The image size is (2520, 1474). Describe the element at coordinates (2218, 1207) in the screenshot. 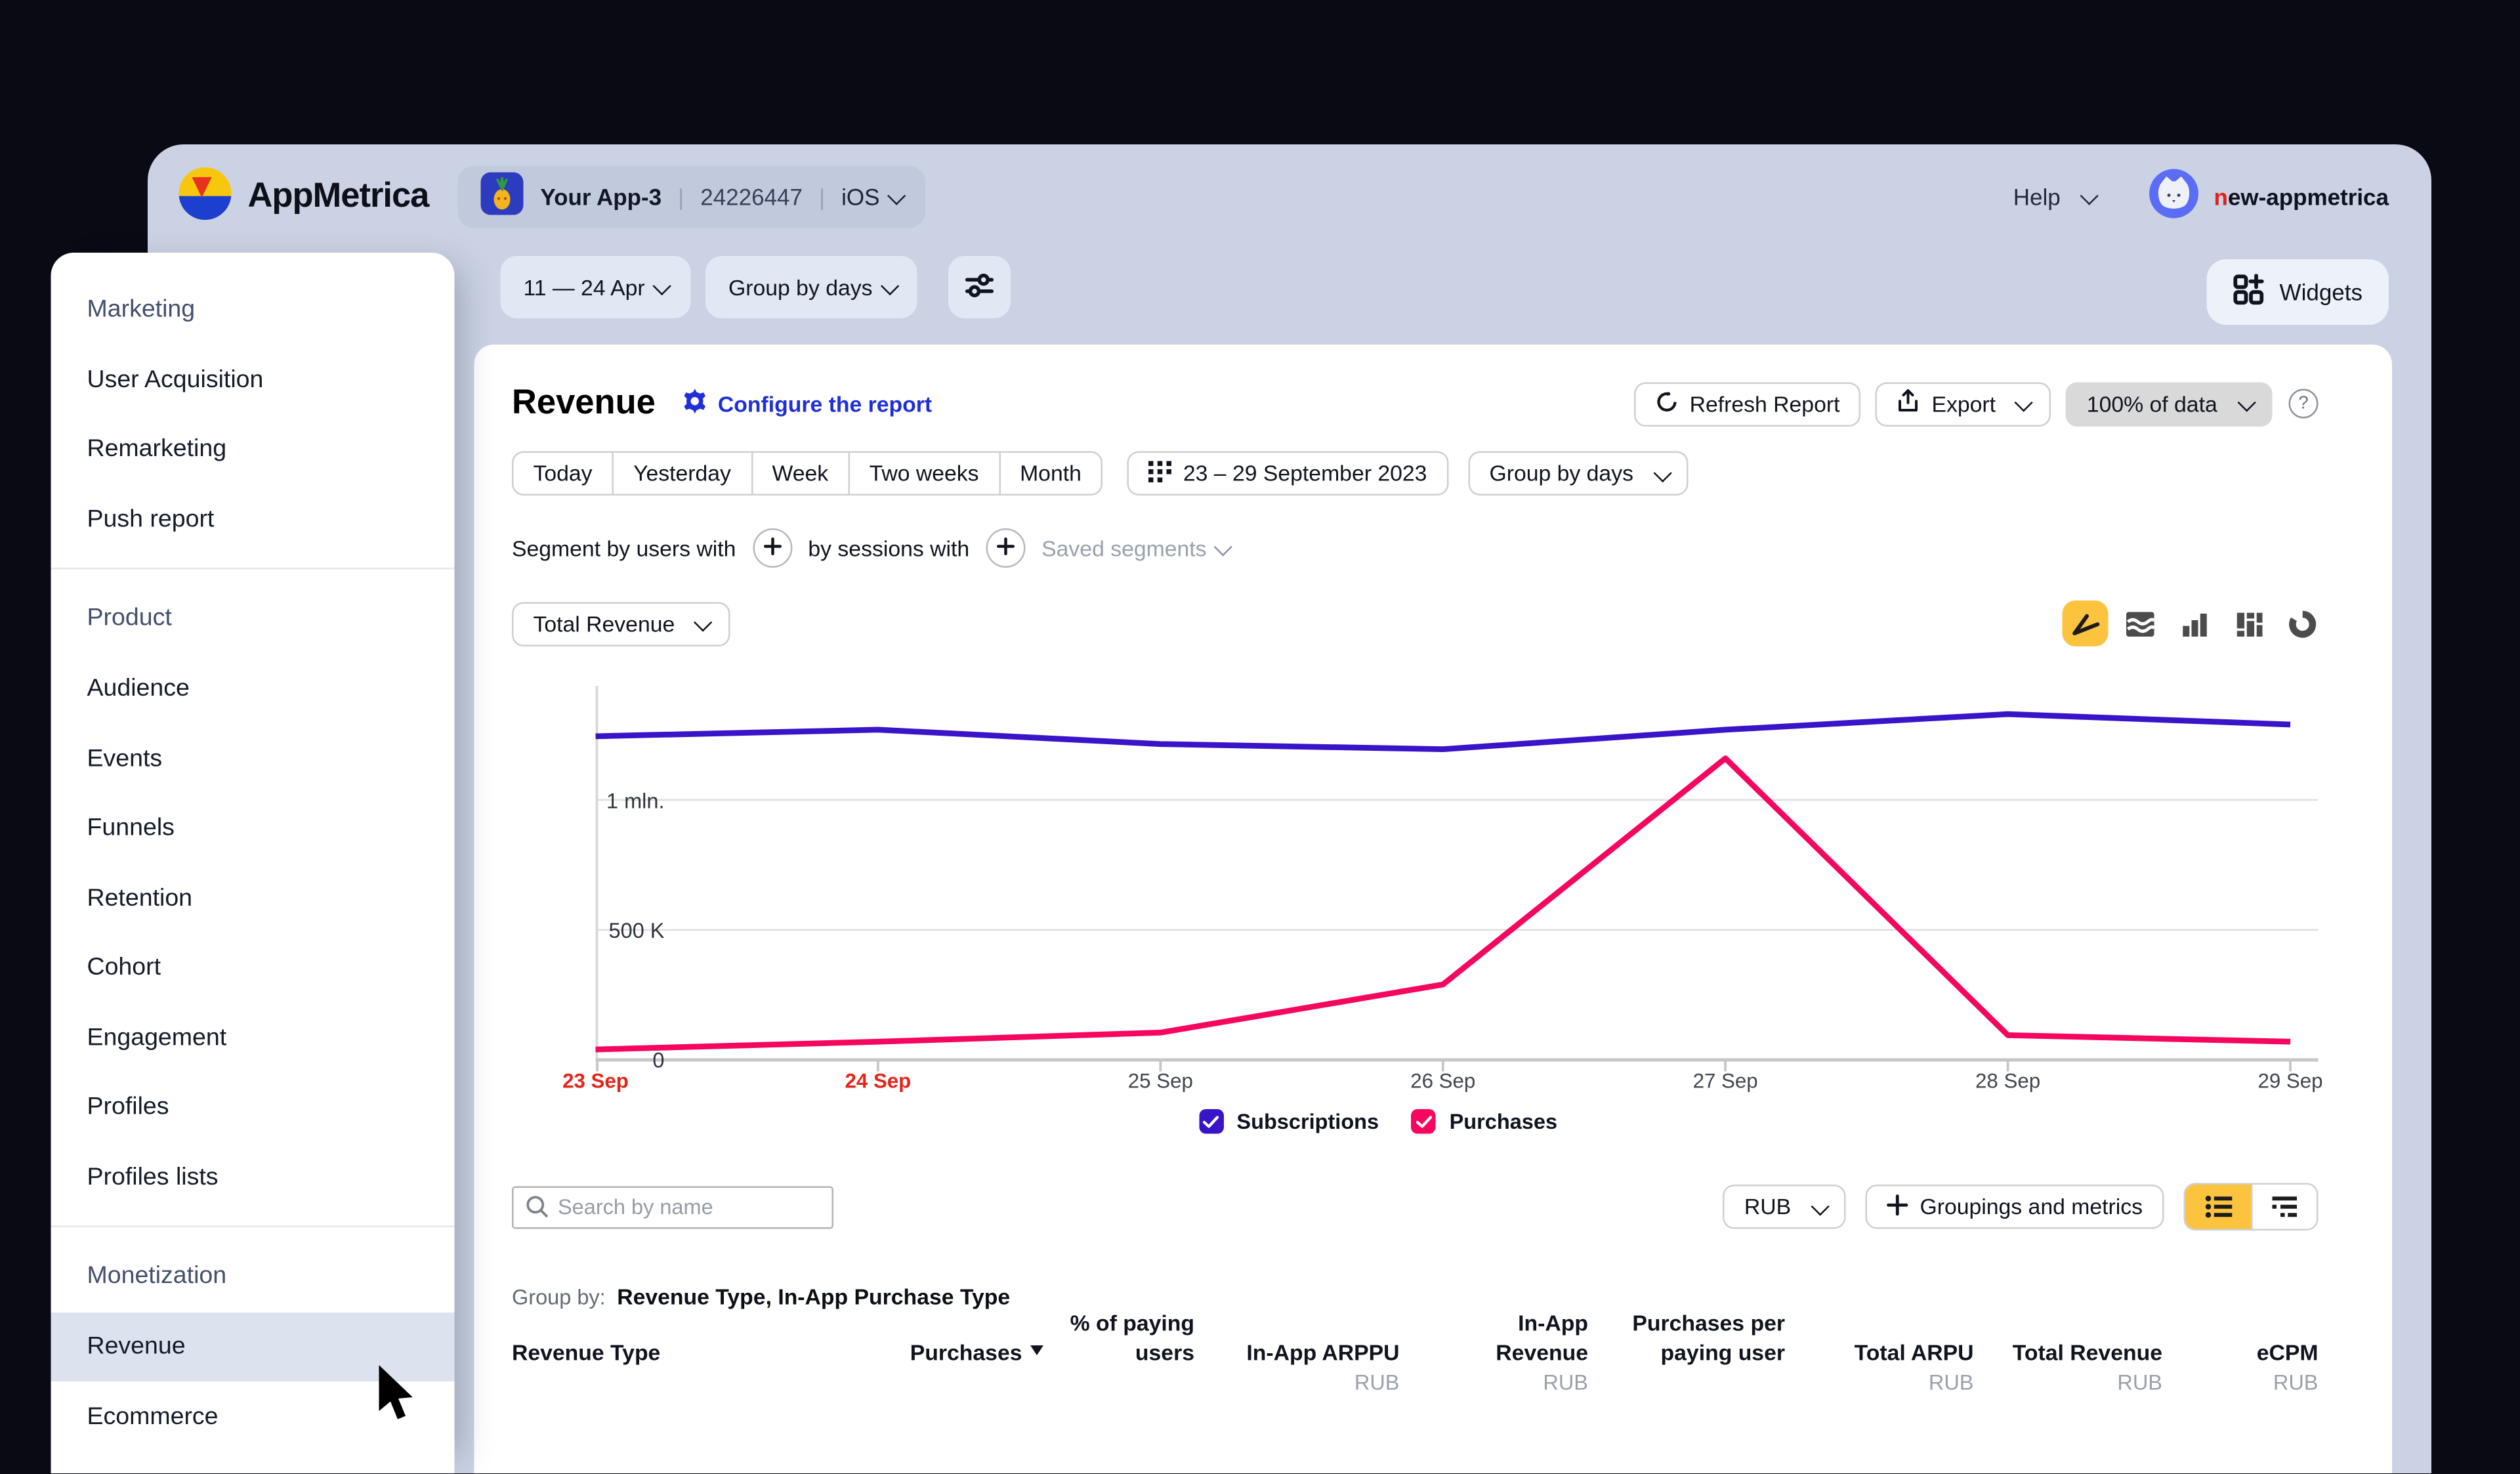

I see `list-view-button` at that location.